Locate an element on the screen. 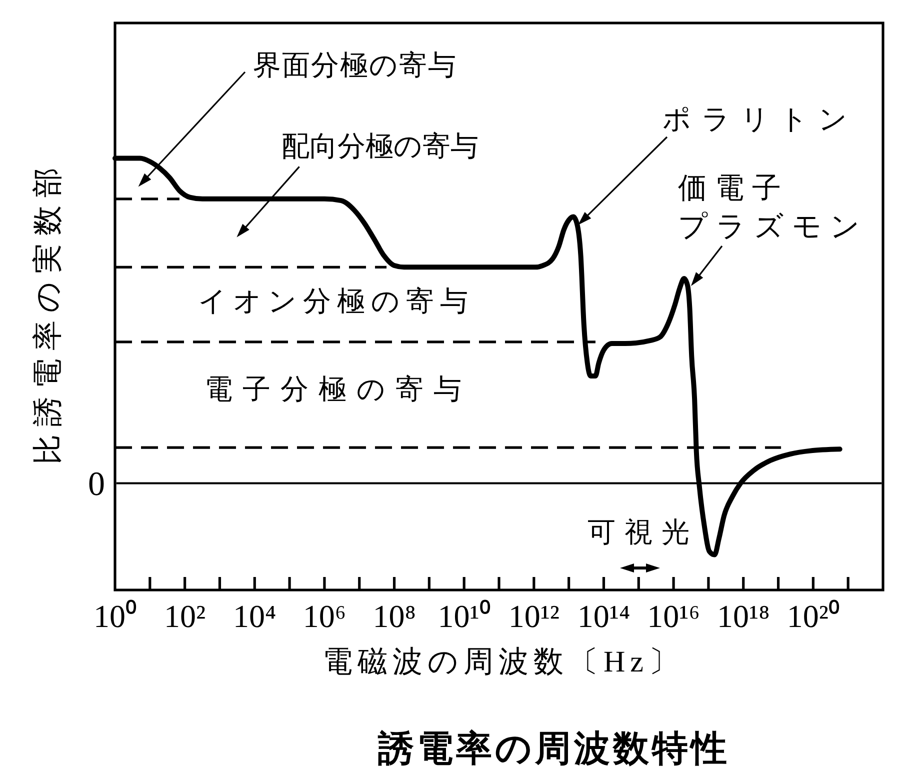 This screenshot has height=783, width=922. chart-title: 誘電率の周波数特性 is located at coordinates (554, 748).